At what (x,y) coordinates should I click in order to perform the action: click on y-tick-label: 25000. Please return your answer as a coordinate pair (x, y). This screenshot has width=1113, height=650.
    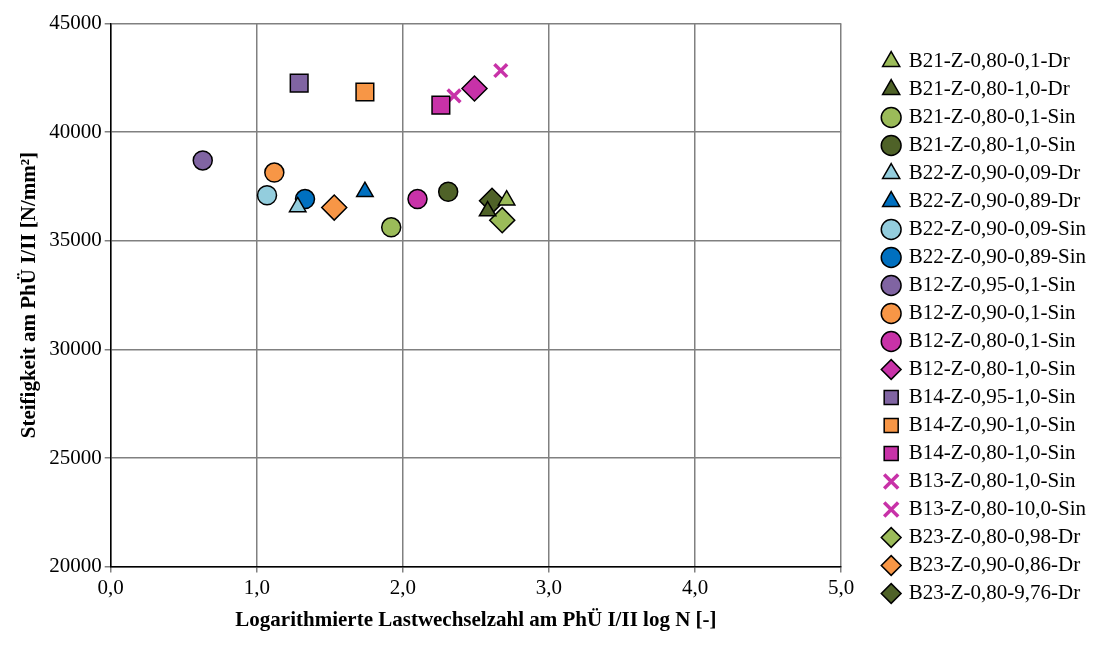
    Looking at the image, I should click on (75, 456).